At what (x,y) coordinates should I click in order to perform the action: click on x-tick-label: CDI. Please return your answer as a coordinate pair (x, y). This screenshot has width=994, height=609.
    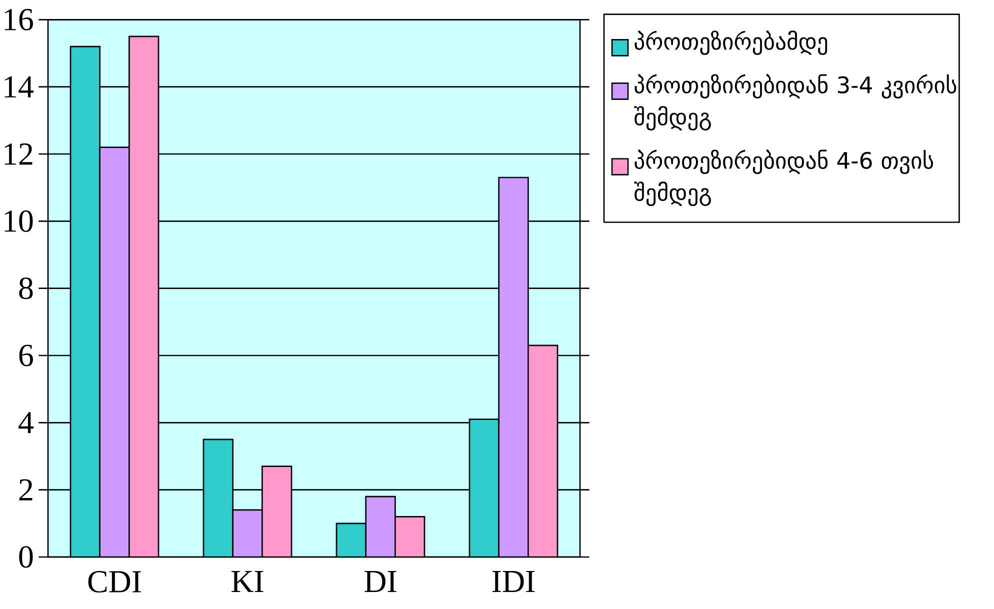
    Looking at the image, I should click on (114, 582).